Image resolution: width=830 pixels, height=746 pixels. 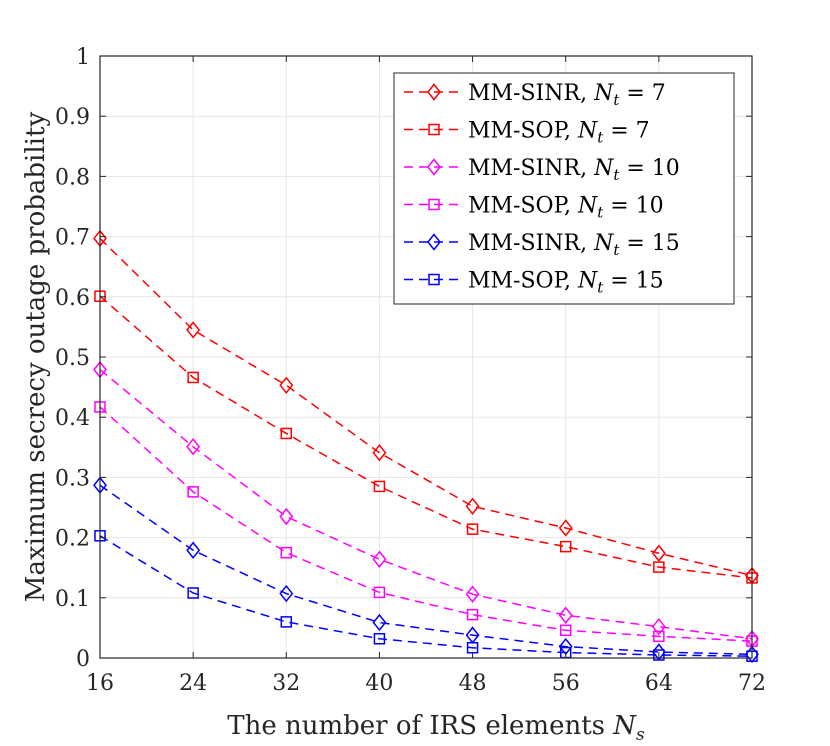 I want to click on x-tick-label: 48, so click(x=473, y=683).